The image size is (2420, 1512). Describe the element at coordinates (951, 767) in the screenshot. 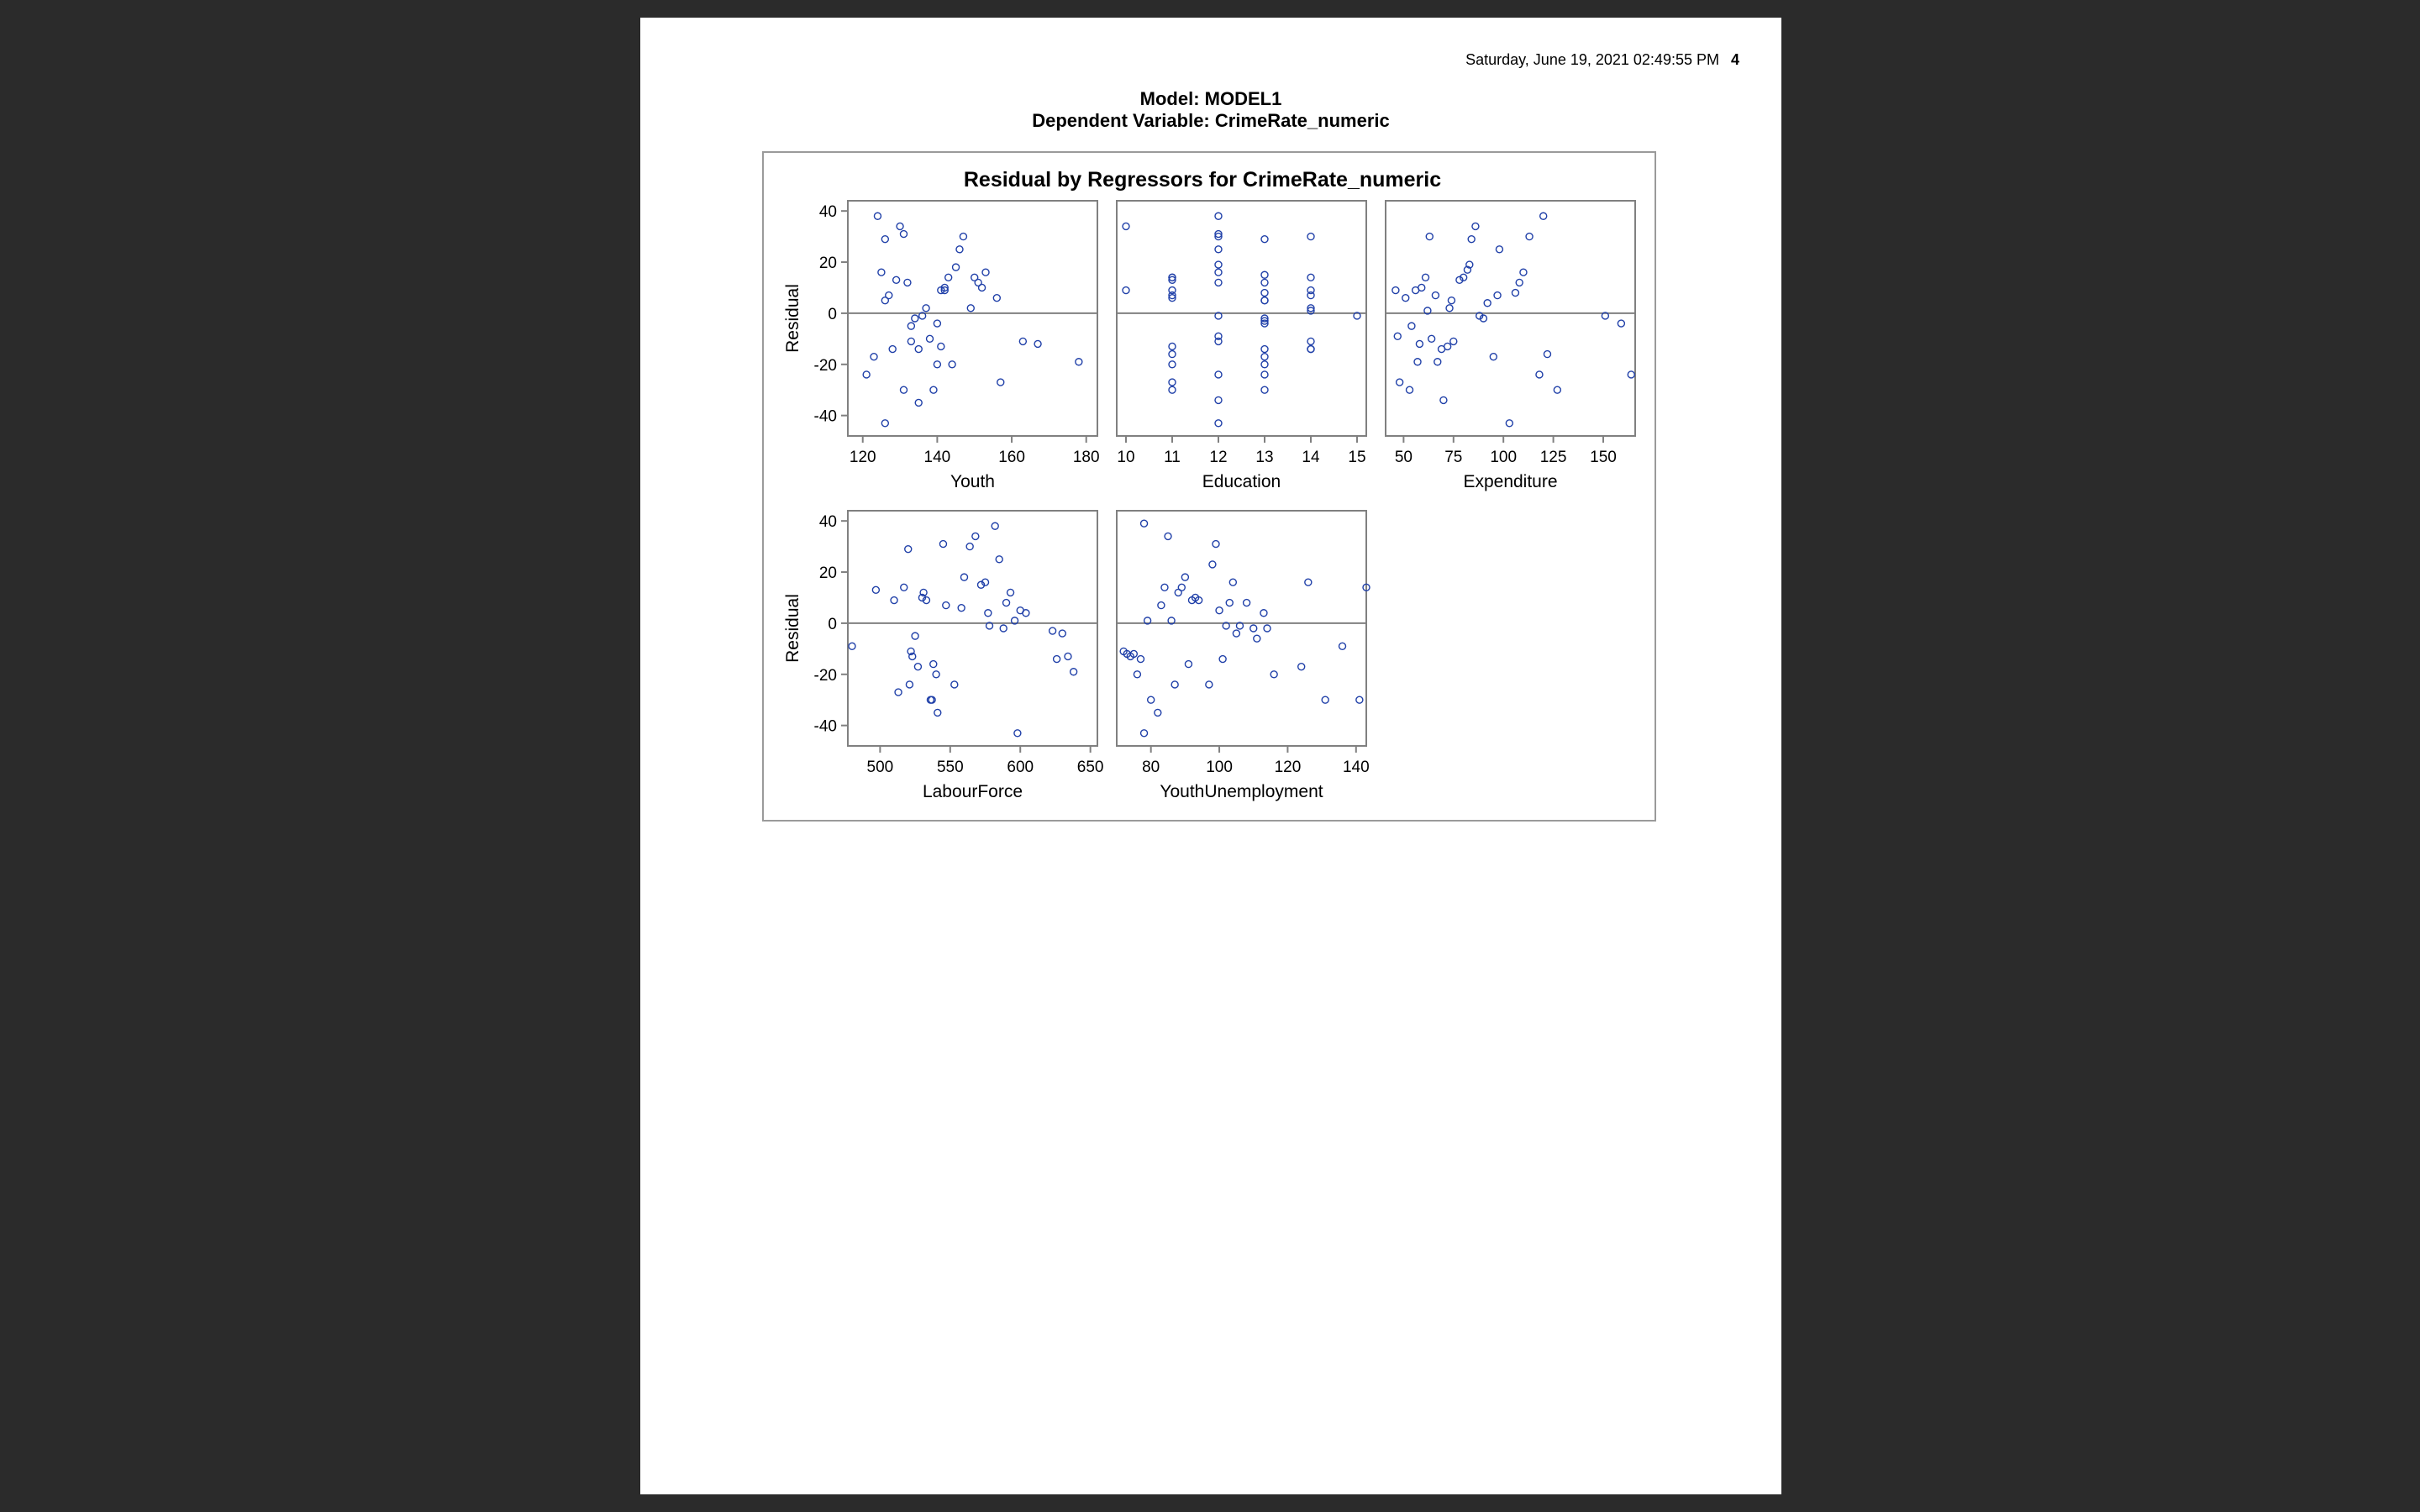

I see `x-tick-label: 550` at that location.